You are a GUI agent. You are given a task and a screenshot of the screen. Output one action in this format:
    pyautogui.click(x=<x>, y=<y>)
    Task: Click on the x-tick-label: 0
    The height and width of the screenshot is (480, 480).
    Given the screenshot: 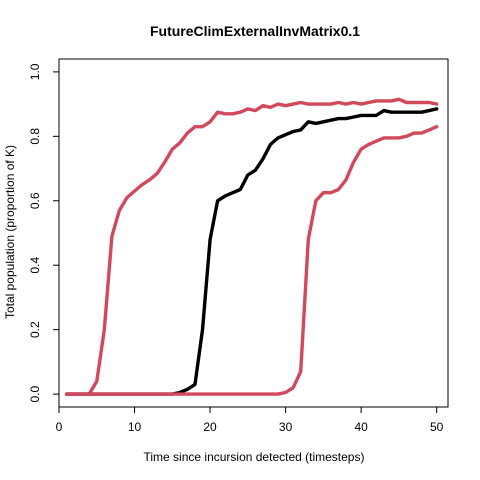 What is the action you would take?
    pyautogui.click(x=59, y=427)
    